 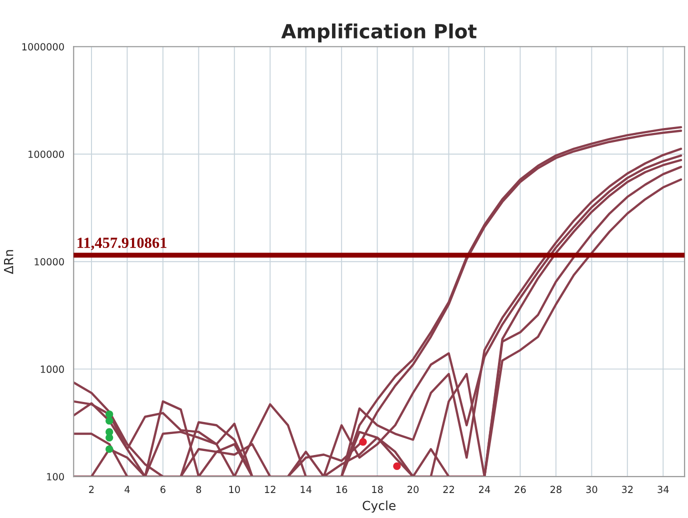 What do you see at coordinates (91, 489) in the screenshot?
I see `x-tick-label: 2` at bounding box center [91, 489].